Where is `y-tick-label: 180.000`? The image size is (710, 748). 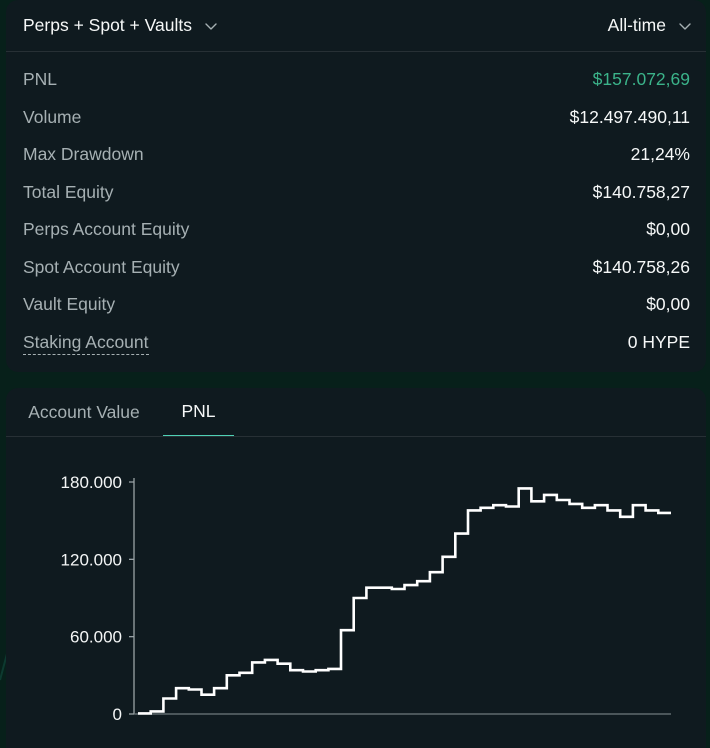
y-tick-label: 180.000 is located at coordinates (91, 482).